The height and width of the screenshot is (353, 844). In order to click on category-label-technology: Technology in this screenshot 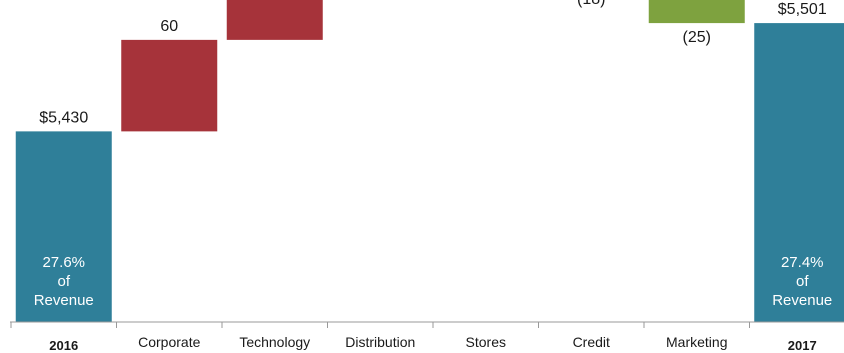, I will do `click(274, 342)`.